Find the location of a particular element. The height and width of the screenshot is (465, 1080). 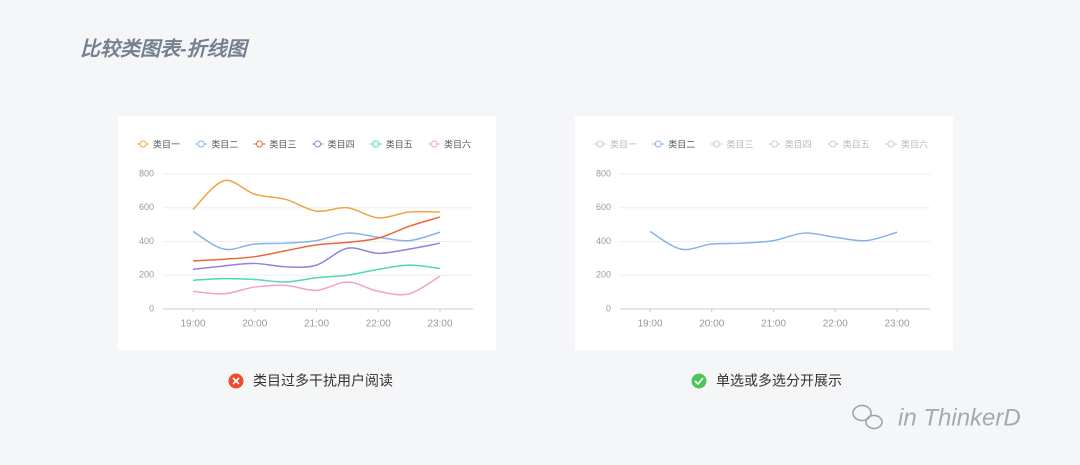

check-icon is located at coordinates (699, 381).